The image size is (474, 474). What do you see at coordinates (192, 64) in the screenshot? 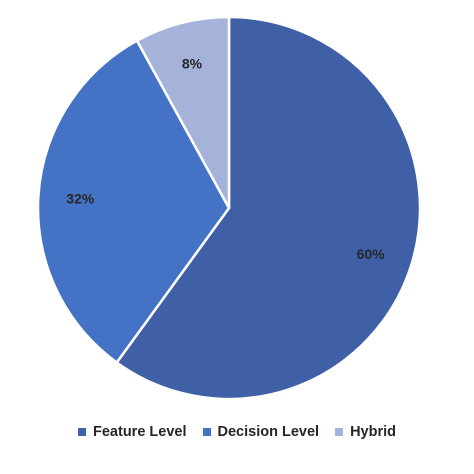
I see `data-label-hybrid: 8%` at bounding box center [192, 64].